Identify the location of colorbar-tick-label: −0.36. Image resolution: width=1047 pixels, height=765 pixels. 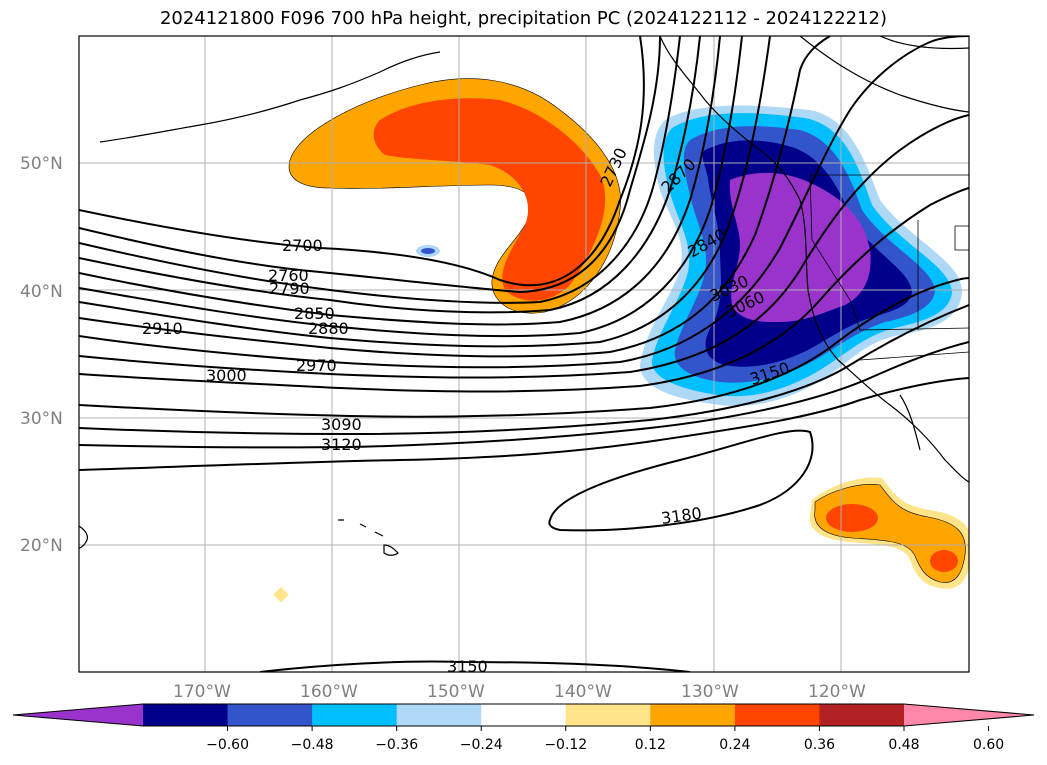
(396, 745).